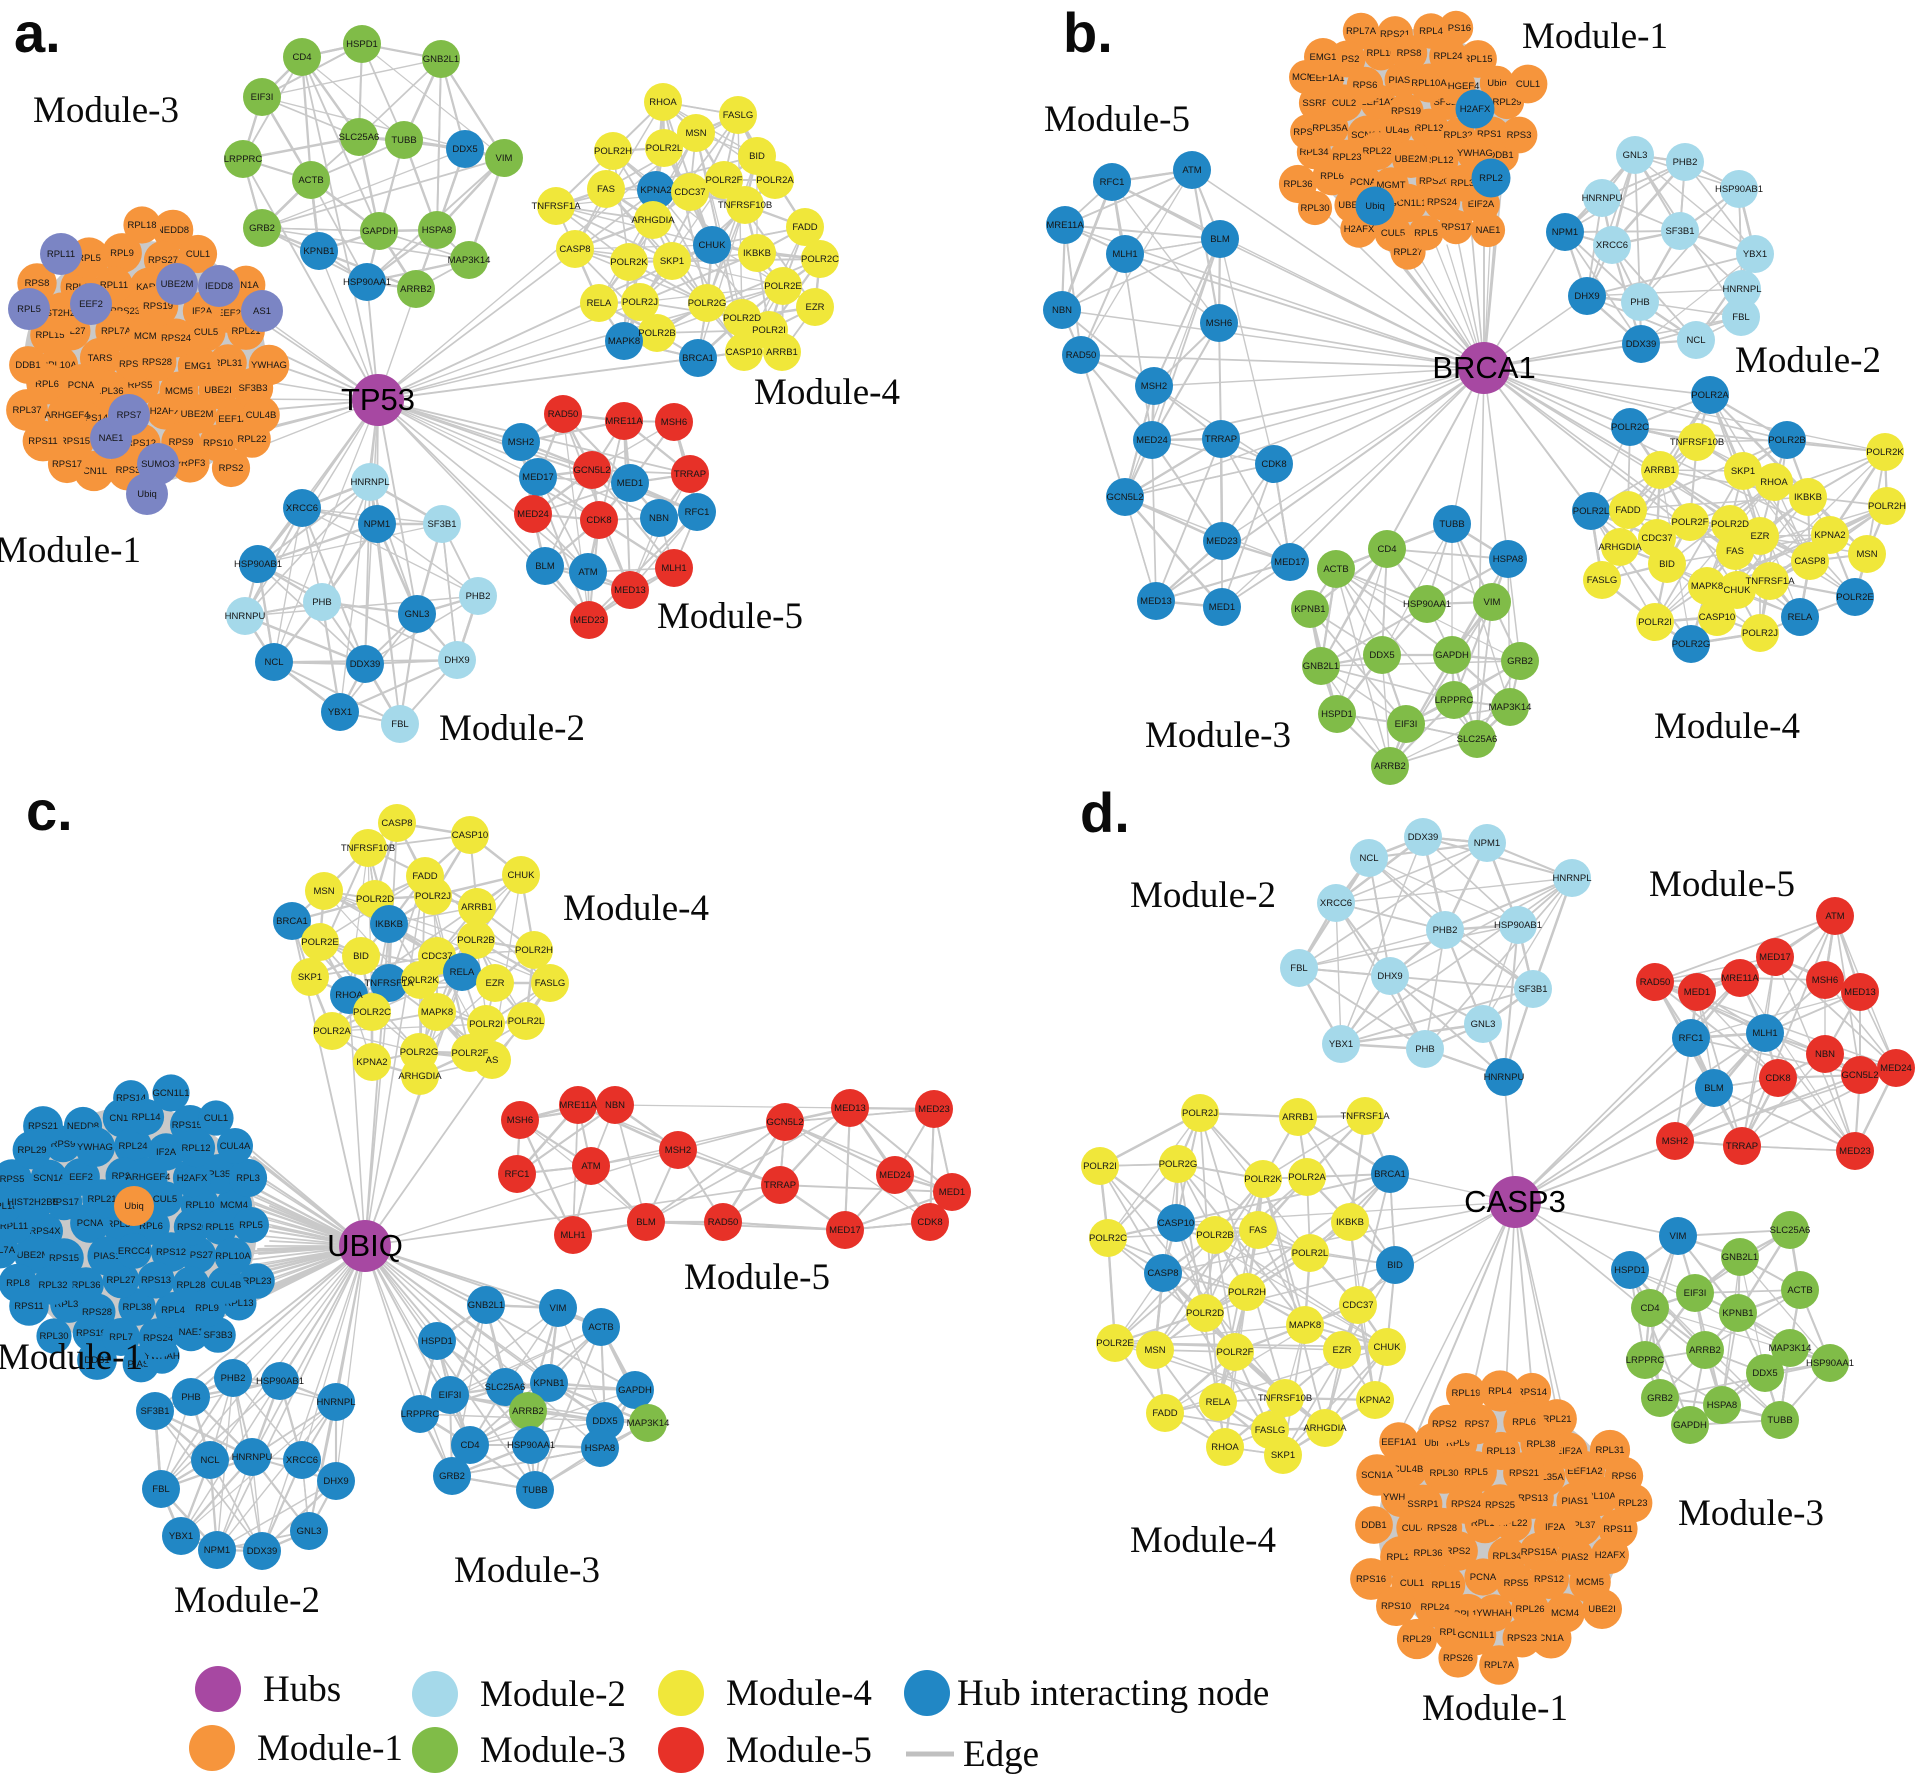 This screenshot has height=1775, width=1923. Describe the element at coordinates (1481, 204) in the screenshot. I see `svg-text: EIF2A` at that location.